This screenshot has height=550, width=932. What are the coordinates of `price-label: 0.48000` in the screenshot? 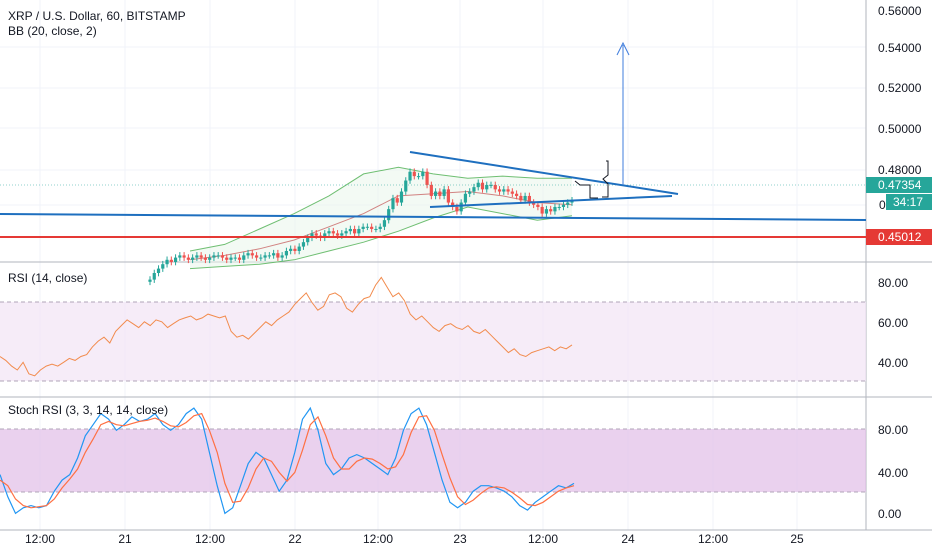 It's located at (900, 170).